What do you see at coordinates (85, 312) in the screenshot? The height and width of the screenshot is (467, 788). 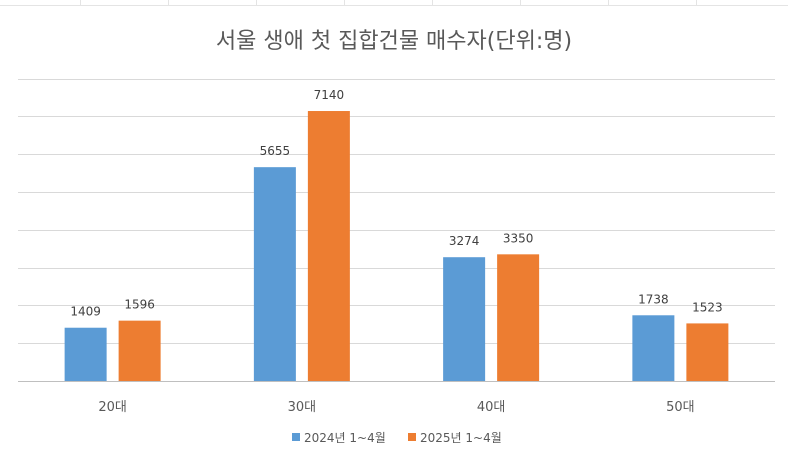 I see `data-label: 1409` at bounding box center [85, 312].